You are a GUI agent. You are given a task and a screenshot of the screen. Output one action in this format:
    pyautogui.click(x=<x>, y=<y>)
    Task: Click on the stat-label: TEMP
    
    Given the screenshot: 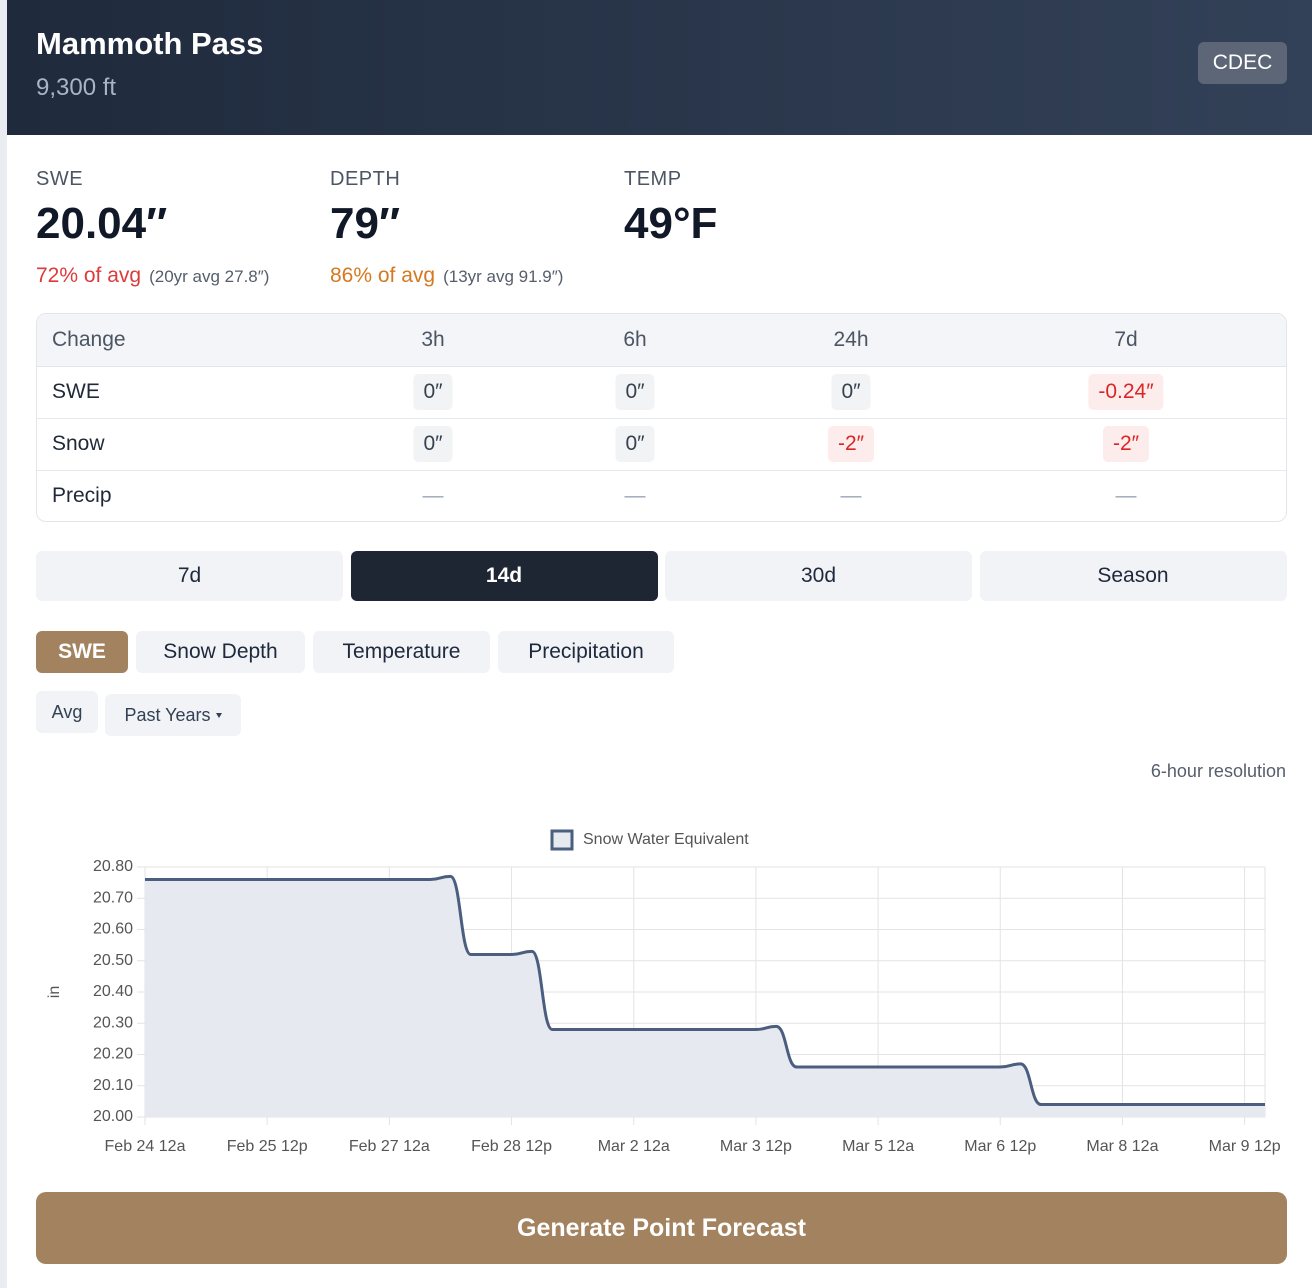 What is the action you would take?
    pyautogui.click(x=653, y=179)
    